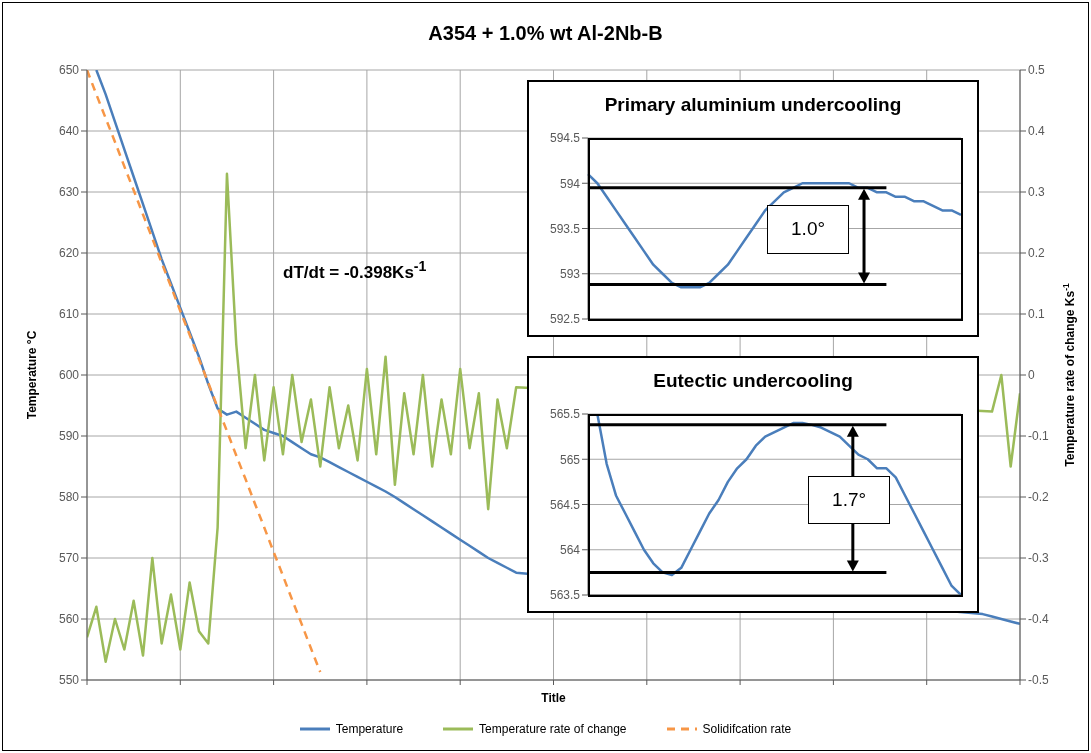 The image size is (1091, 753). Describe the element at coordinates (69, 131) in the screenshot. I see `y-tick-label: 640` at that location.